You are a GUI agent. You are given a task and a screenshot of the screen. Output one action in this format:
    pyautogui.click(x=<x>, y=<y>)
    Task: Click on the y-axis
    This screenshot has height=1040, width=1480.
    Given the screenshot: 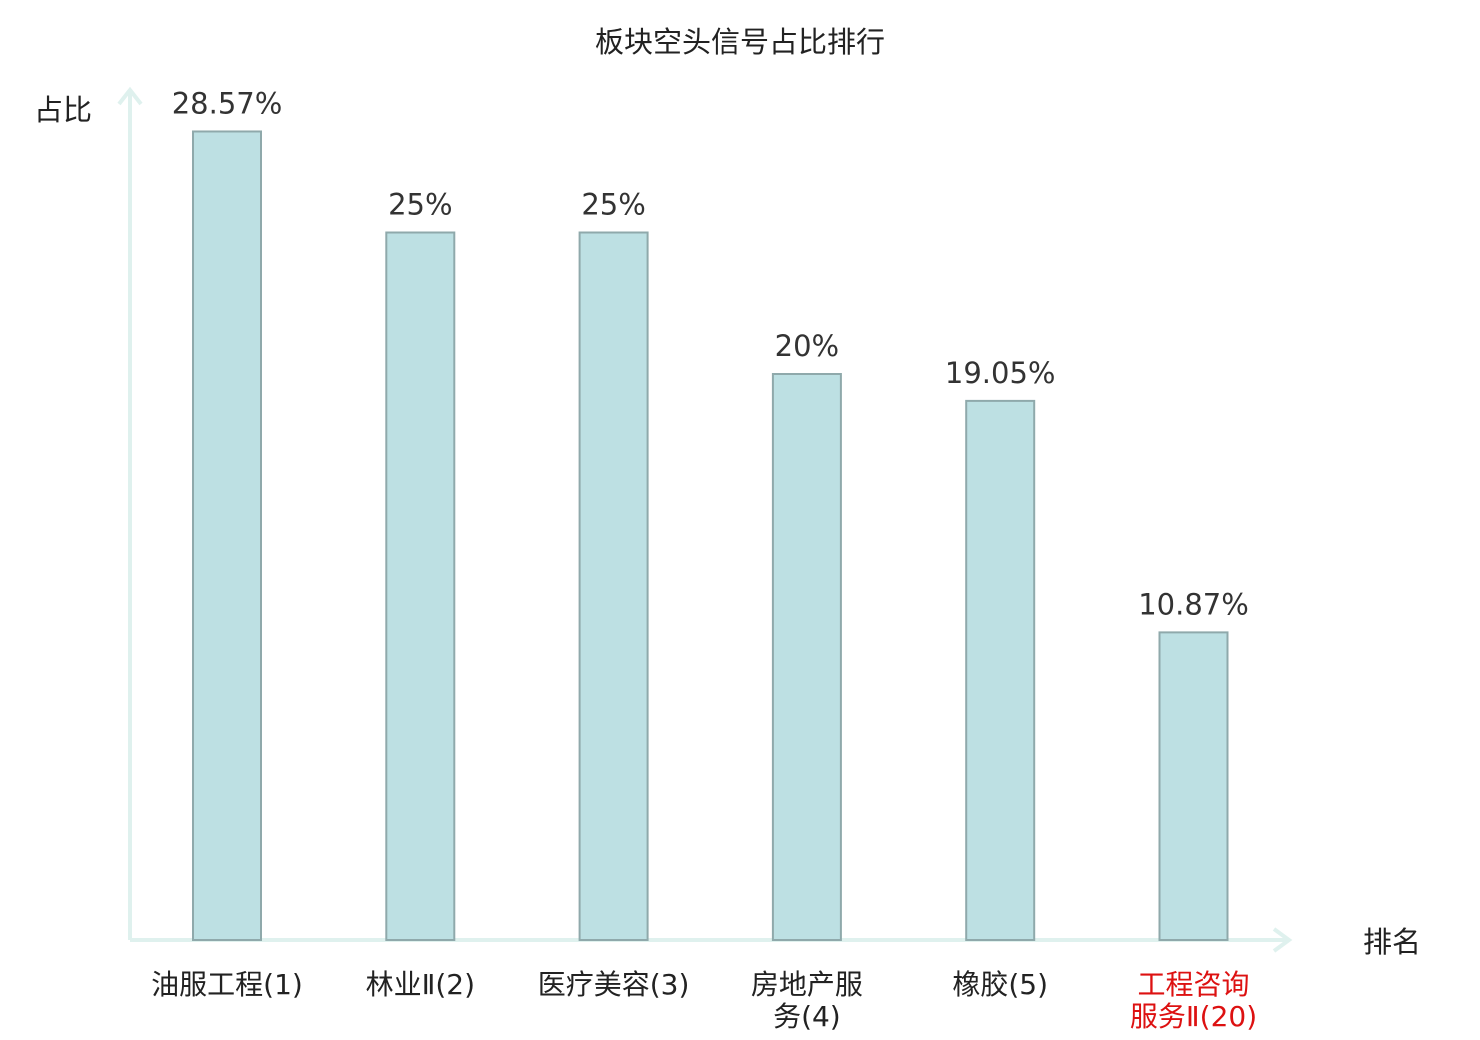 What is the action you would take?
    pyautogui.click(x=130, y=513)
    